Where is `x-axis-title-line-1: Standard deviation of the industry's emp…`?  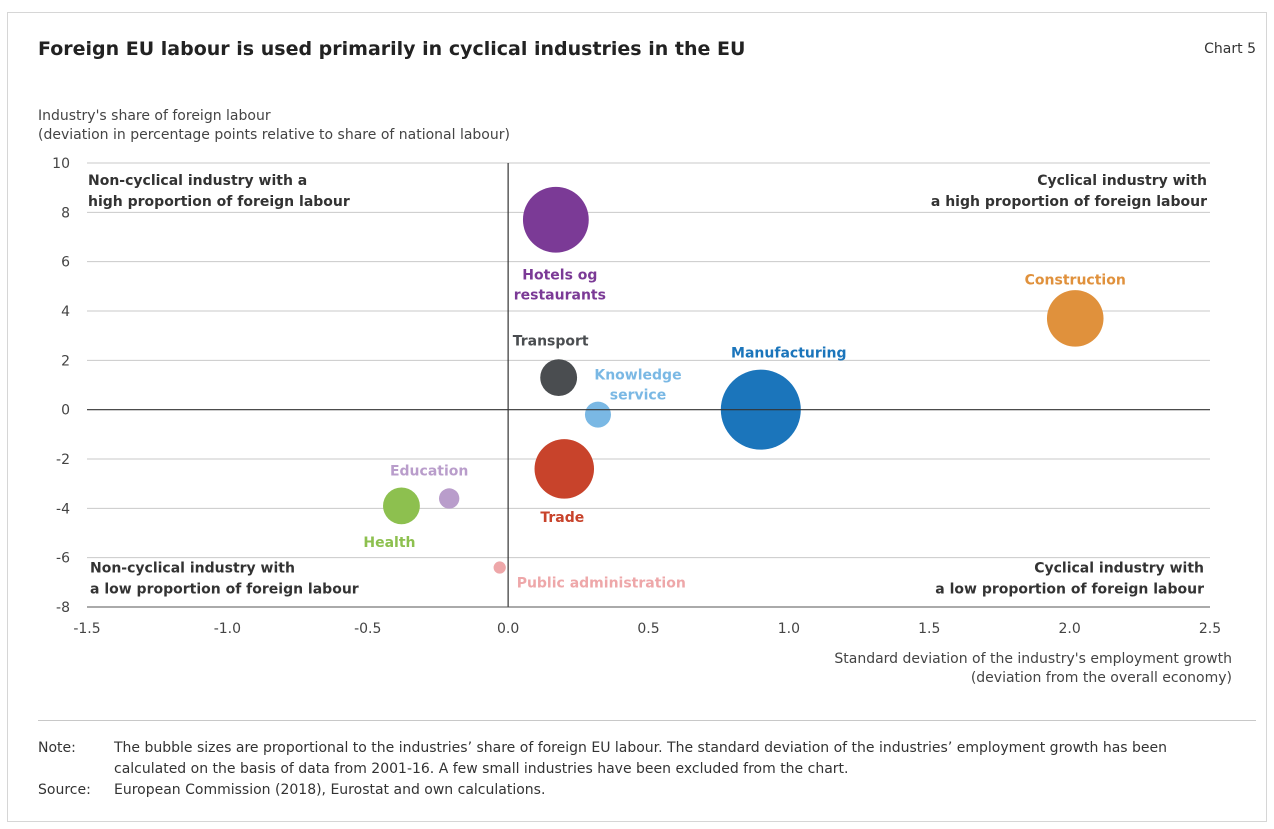
x-axis-title-line-1: Standard deviation of the industry's emp… is located at coordinates (1033, 659).